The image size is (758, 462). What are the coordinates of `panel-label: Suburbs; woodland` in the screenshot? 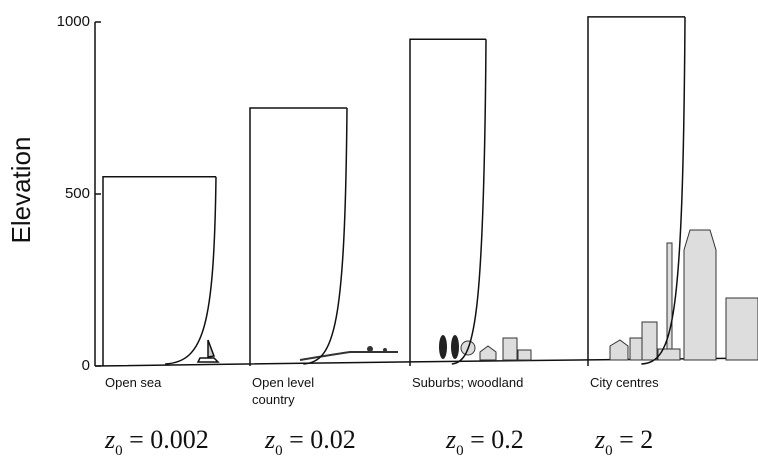 It's located at (467, 382).